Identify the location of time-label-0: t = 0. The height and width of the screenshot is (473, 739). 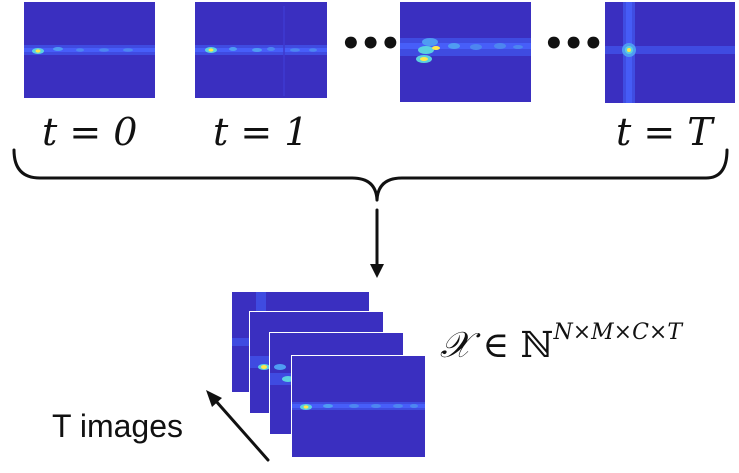
(90, 132).